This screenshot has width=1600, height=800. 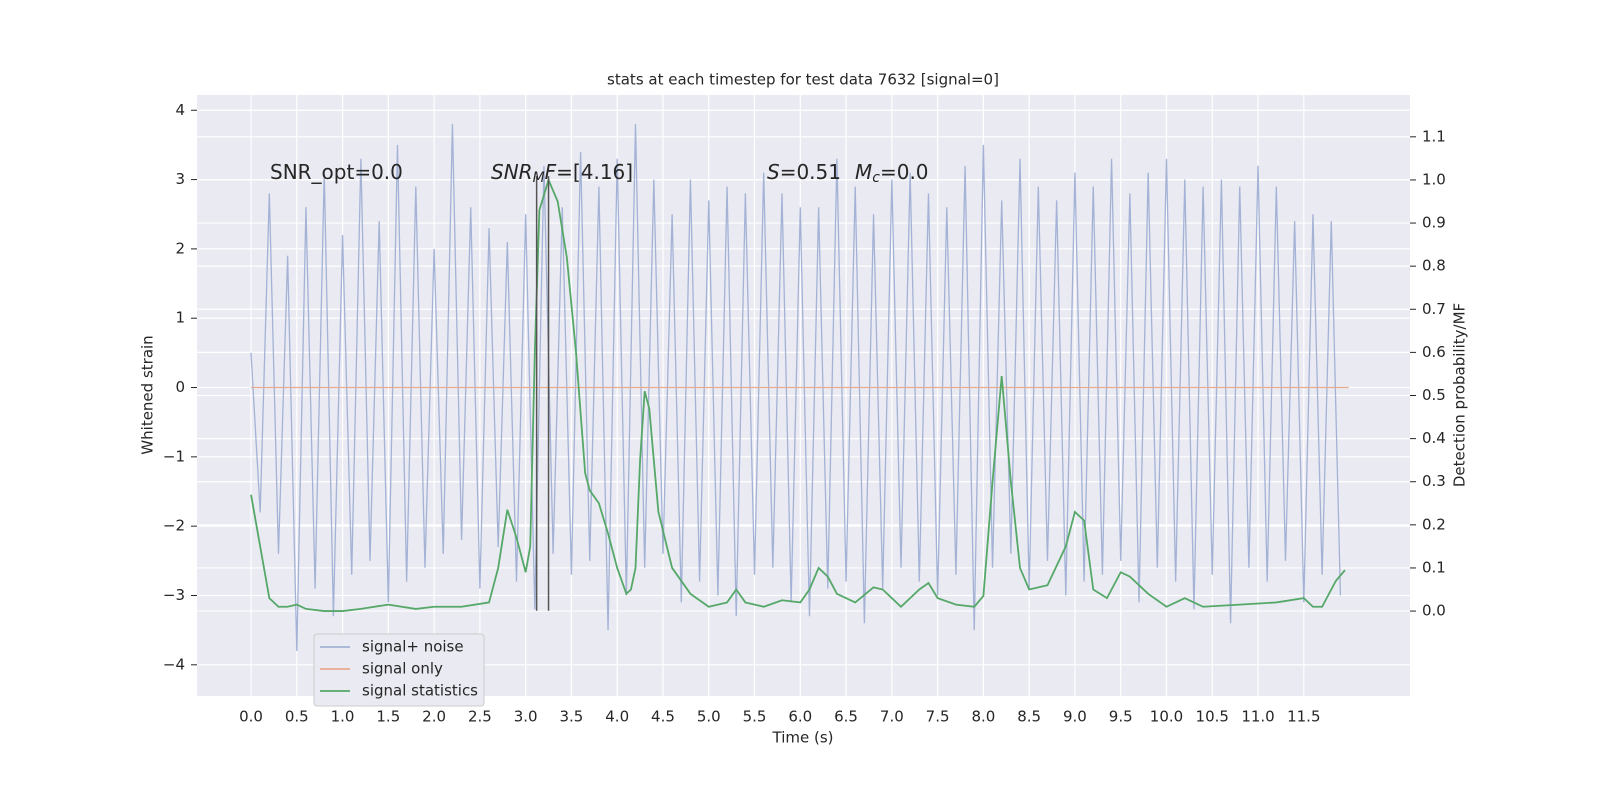 I want to click on x-tick-label: 1.5, so click(x=388, y=717).